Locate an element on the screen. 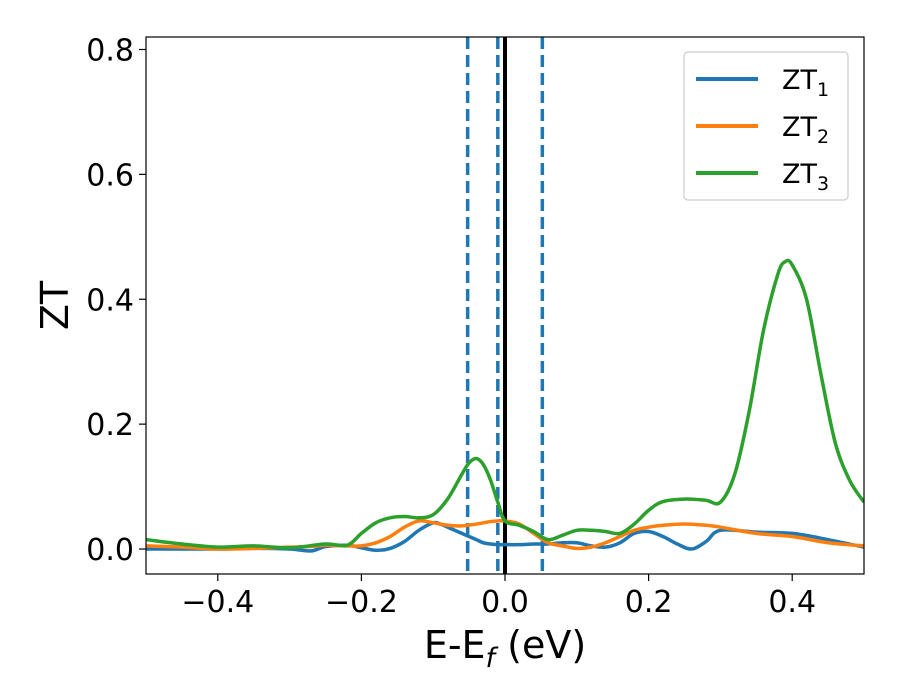 Image resolution: width=900 pixels, height=700 pixels. legend-label-zt2: ZT2 is located at coordinates (805, 130).